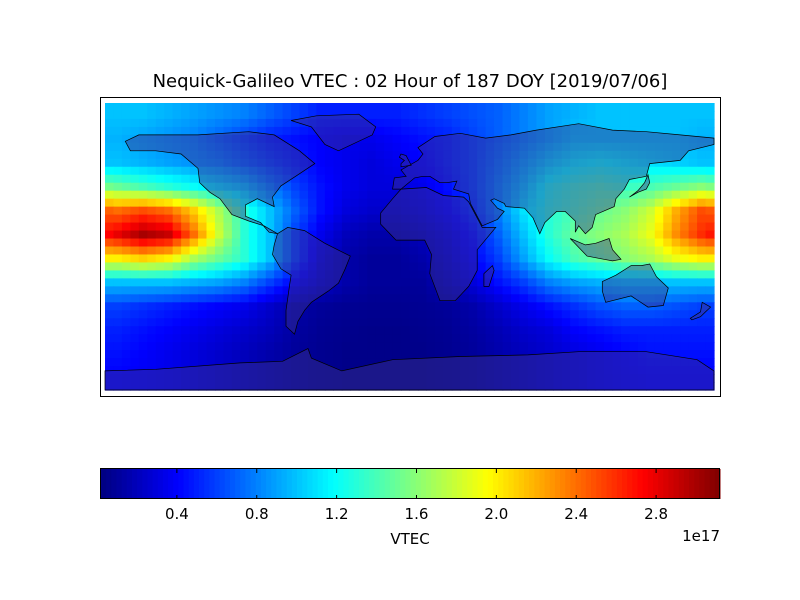 The height and width of the screenshot is (600, 800). What do you see at coordinates (248, 484) in the screenshot?
I see `colorbar-segment` at bounding box center [248, 484].